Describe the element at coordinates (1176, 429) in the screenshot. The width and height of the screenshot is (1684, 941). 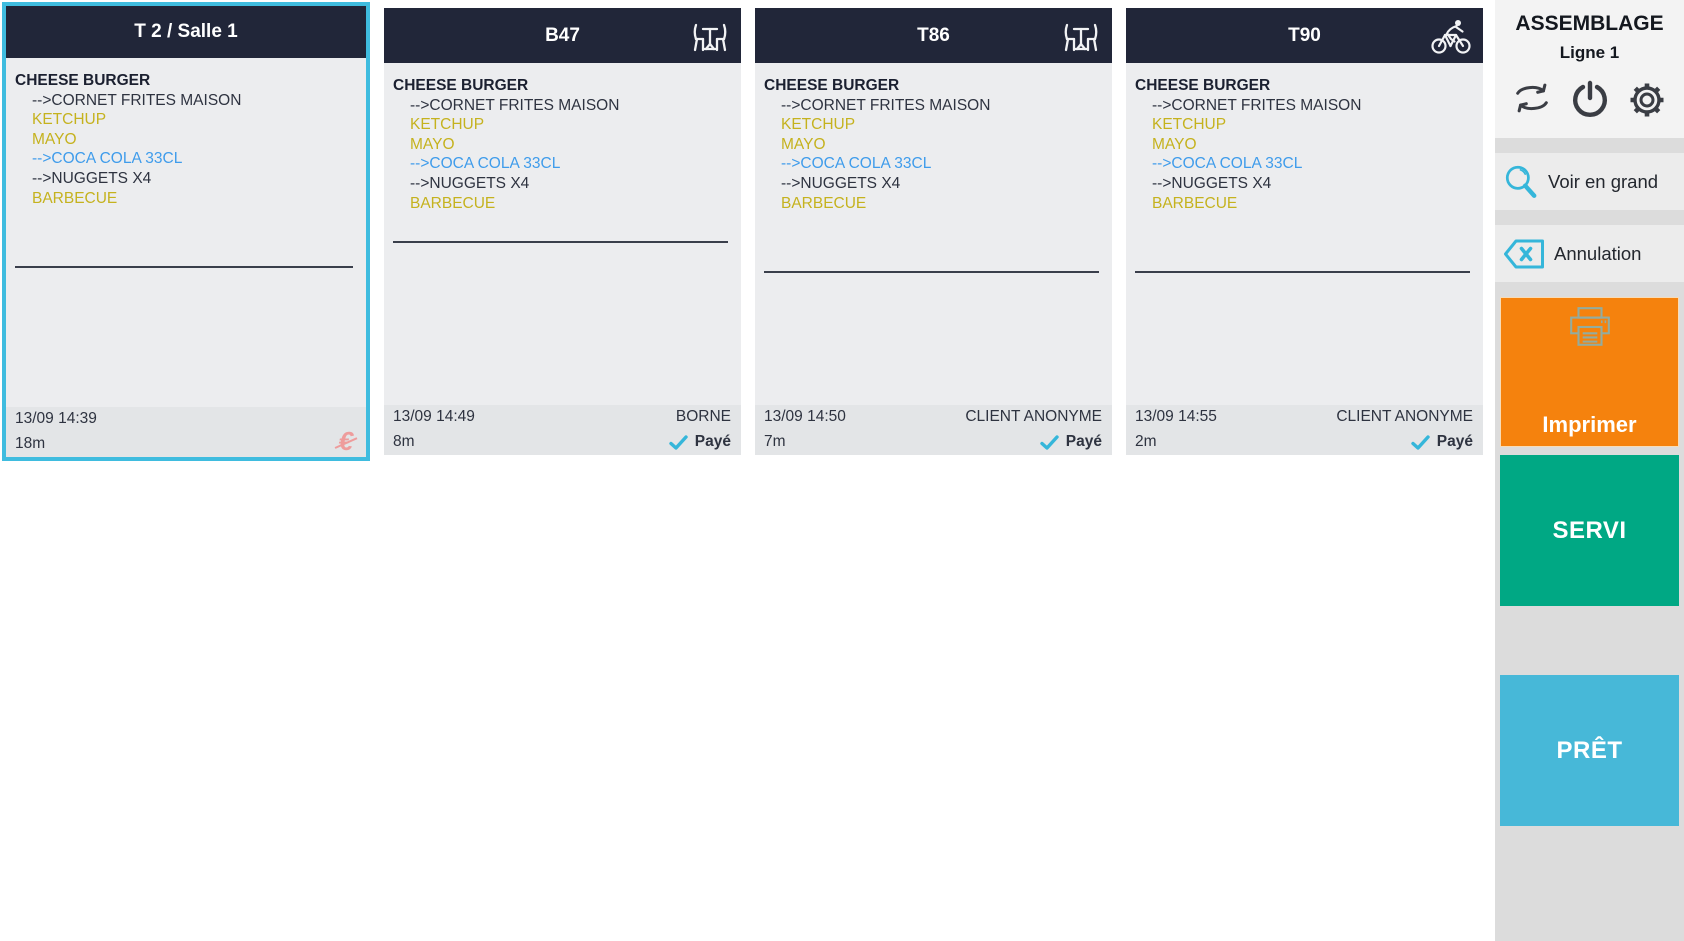
I see `order-times: 13/09 14:55 2m` at that location.